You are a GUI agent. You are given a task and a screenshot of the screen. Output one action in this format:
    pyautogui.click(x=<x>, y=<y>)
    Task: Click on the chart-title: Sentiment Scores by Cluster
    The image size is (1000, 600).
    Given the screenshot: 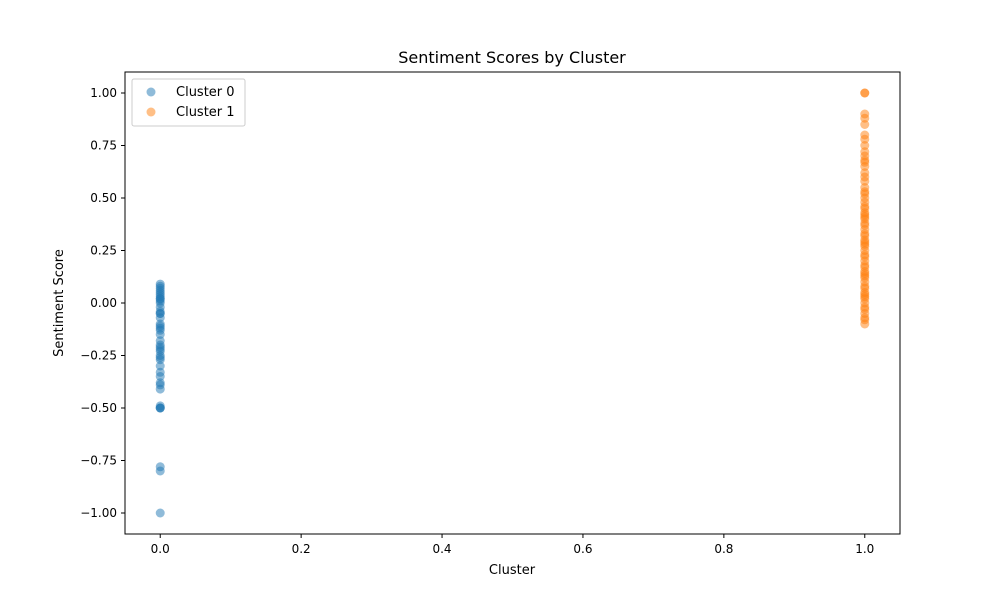 What is the action you would take?
    pyautogui.click(x=512, y=57)
    